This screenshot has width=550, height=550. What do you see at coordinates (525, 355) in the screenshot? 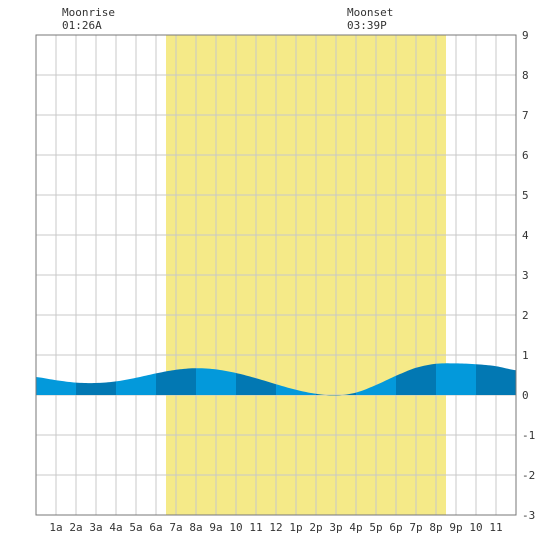
I see `y-tick-label: 1` at bounding box center [525, 355].